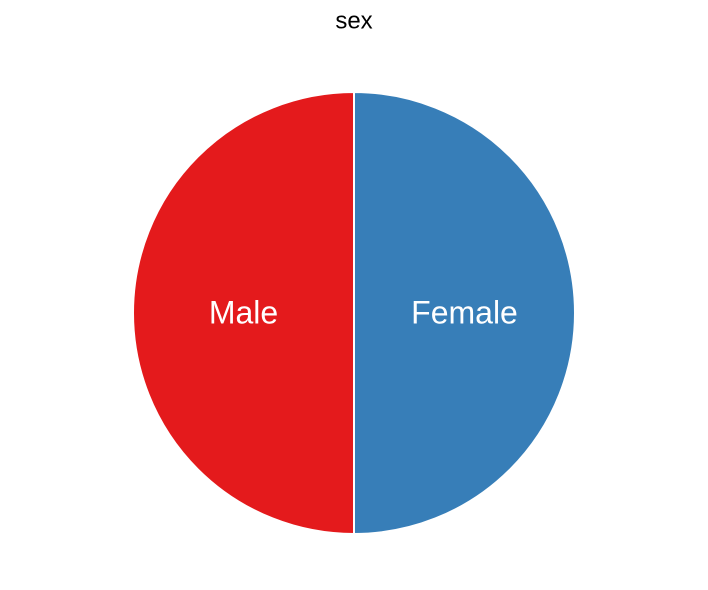 Image resolution: width=708 pixels, height=590 pixels. Describe the element at coordinates (353, 20) in the screenshot. I see `chart-title: sex` at that location.